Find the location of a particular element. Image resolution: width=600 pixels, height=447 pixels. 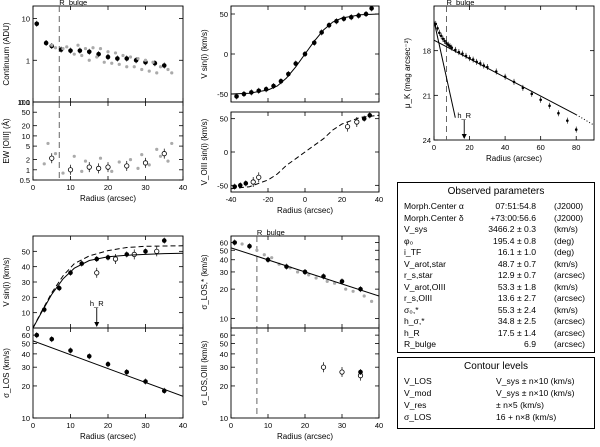

contour-row: σ_LOS 16 + n×8 (km/s) is located at coordinates (497, 417).